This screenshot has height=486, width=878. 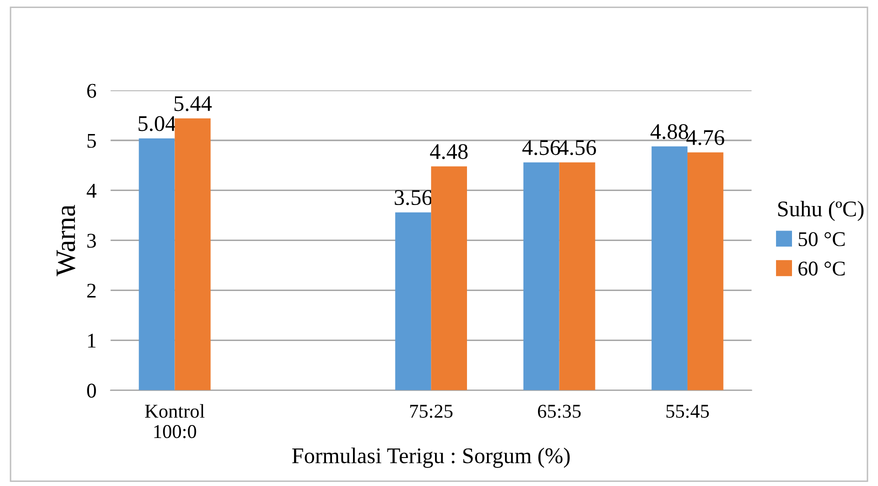 I want to click on y-tick-label: 4, so click(x=91, y=191).